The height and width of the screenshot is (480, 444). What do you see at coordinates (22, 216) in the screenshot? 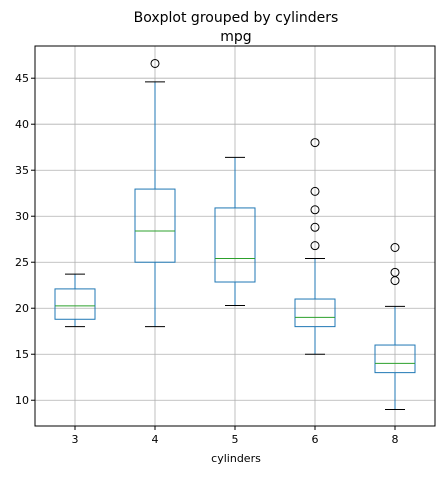
I see `y-tick-label: 30` at bounding box center [22, 216].